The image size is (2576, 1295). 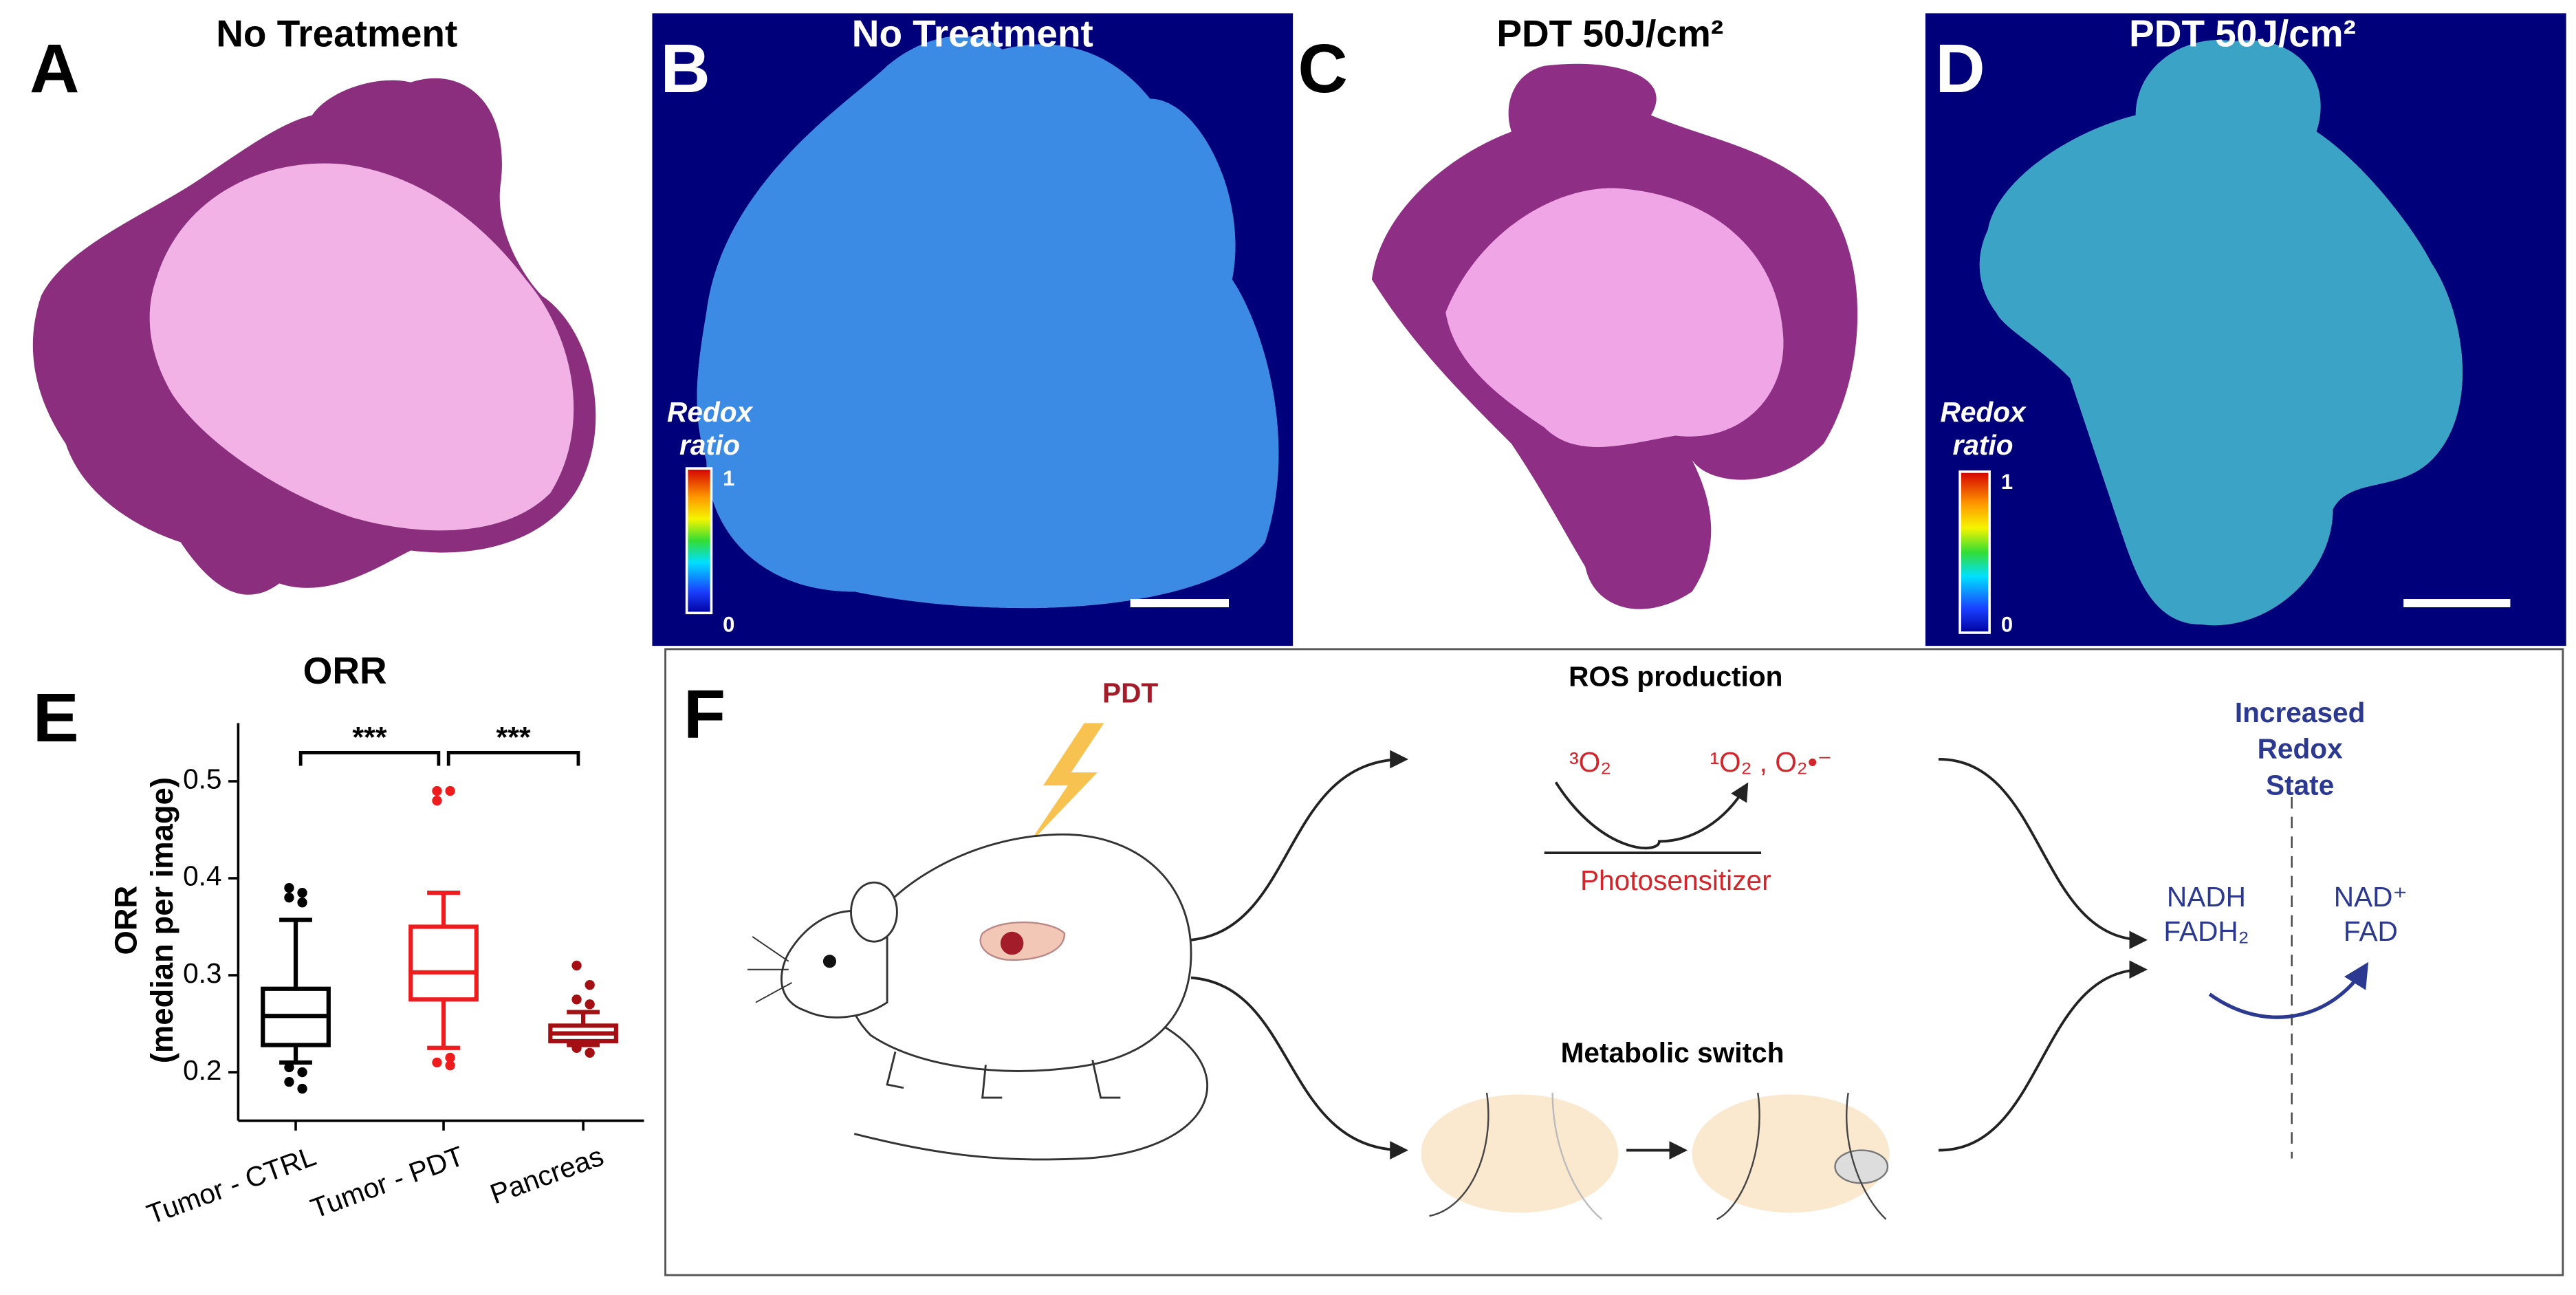 I want to click on redox-title: Redox, so click(x=2301, y=749).